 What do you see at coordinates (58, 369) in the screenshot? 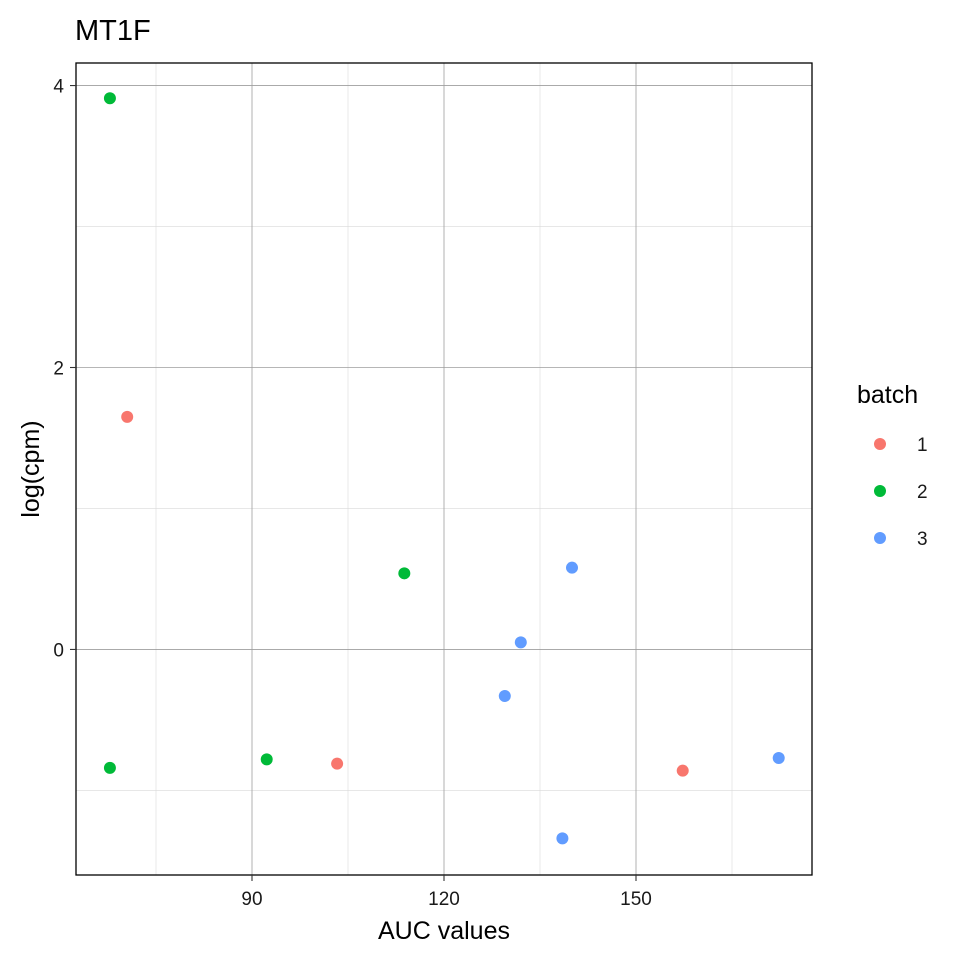
I see `y-tick-label: 2` at bounding box center [58, 369].